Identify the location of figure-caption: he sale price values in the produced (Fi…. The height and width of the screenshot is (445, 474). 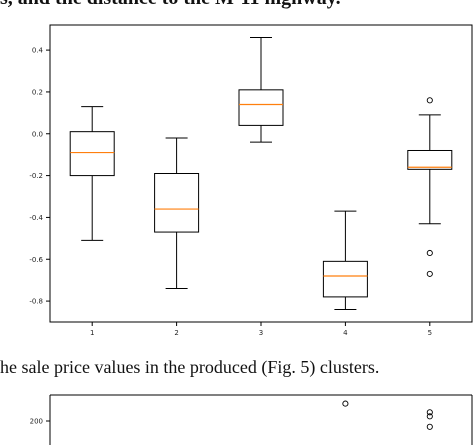
(190, 367).